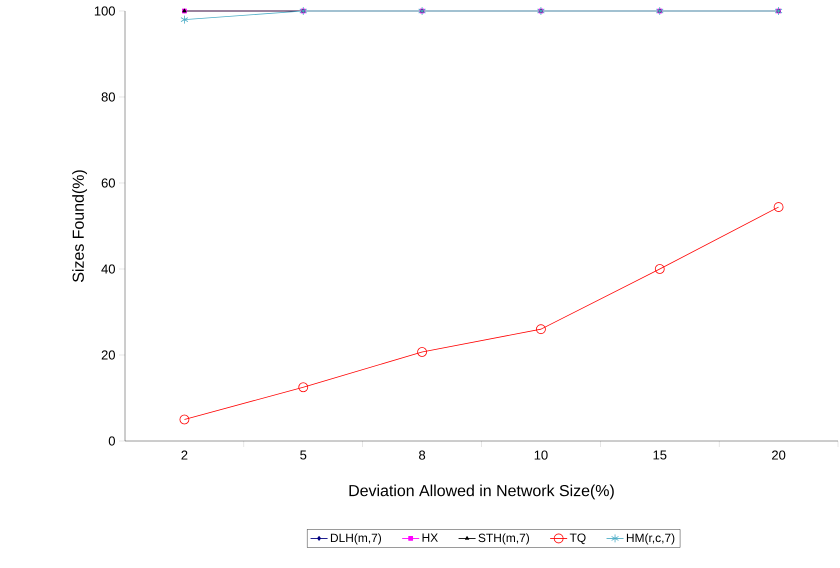 Image resolution: width=840 pixels, height=568 pixels. Describe the element at coordinates (481, 492) in the screenshot. I see `x-axis-title: Deviation Allowed in Network Size(%)` at that location.